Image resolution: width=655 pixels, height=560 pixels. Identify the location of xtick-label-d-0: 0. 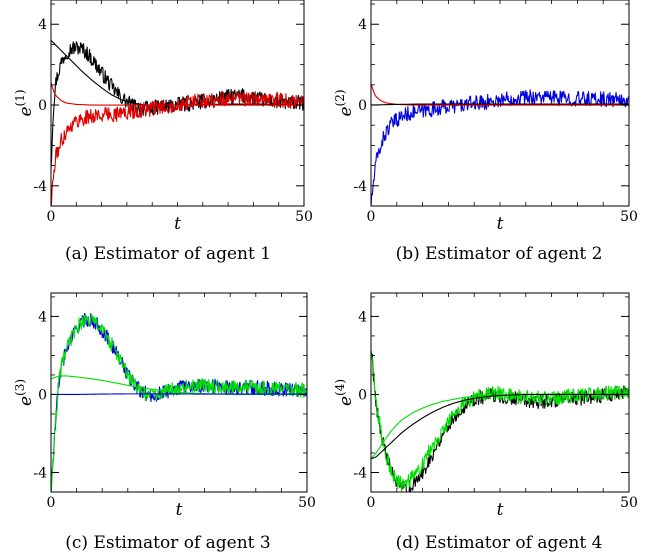
(371, 503).